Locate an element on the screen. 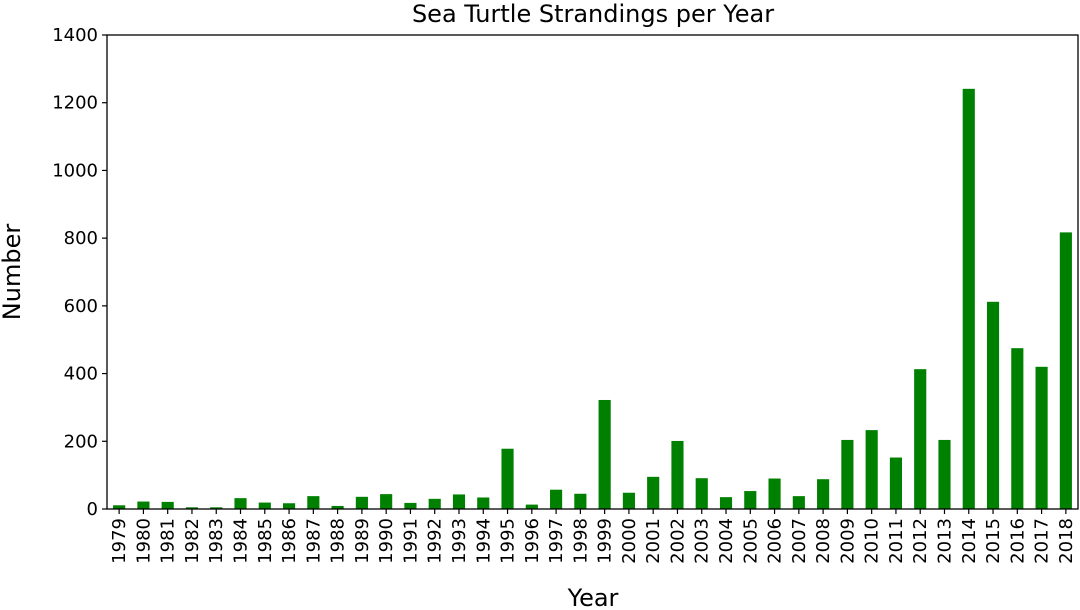  bar-1982 is located at coordinates (192, 508).